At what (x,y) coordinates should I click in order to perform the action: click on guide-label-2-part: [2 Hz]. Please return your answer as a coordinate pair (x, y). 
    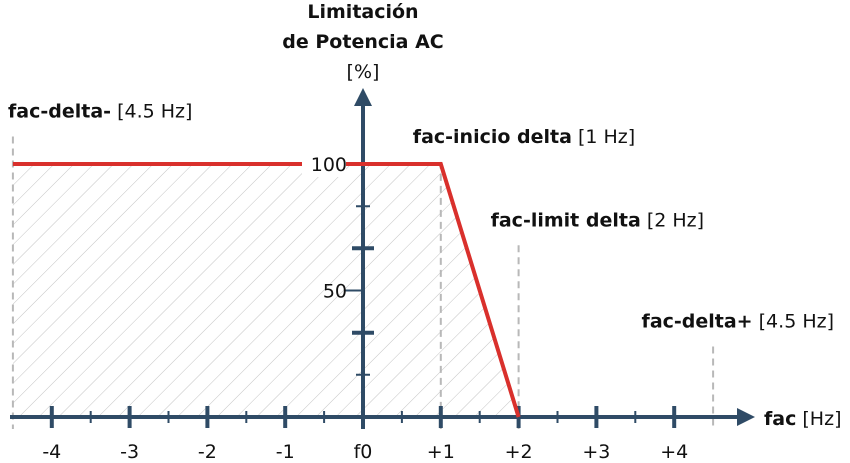
    Looking at the image, I should click on (672, 220).